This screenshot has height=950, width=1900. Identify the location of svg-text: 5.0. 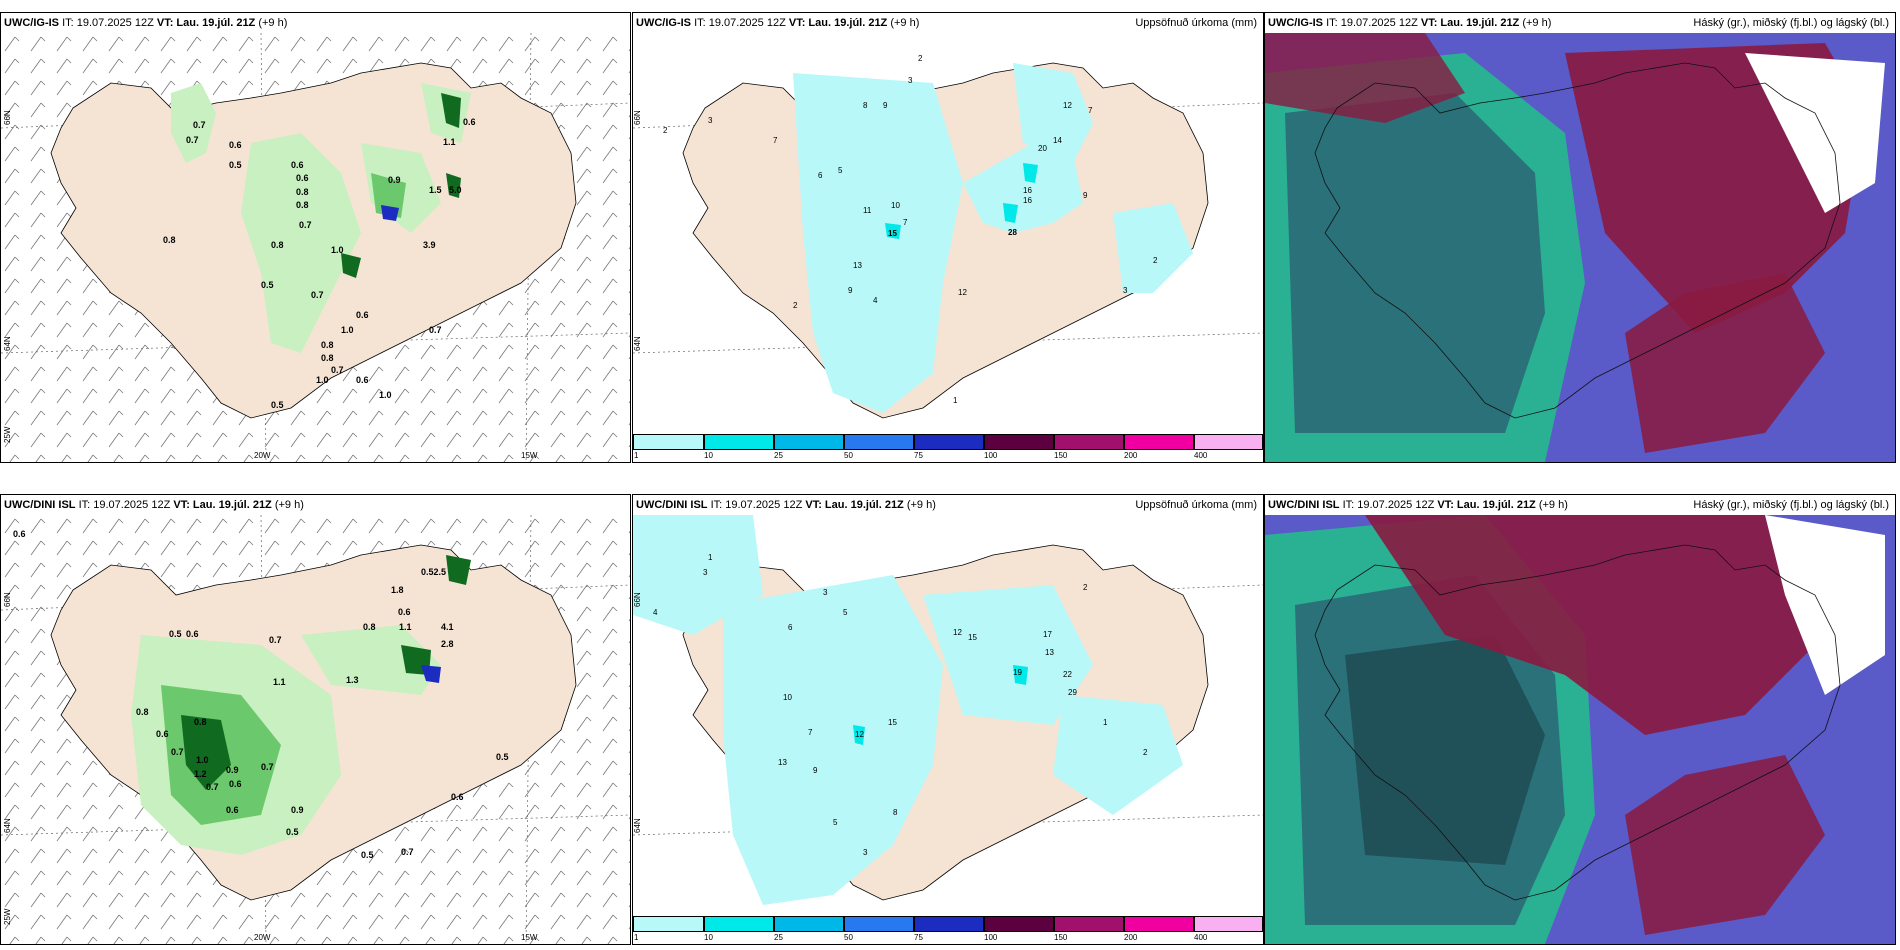
(455, 190).